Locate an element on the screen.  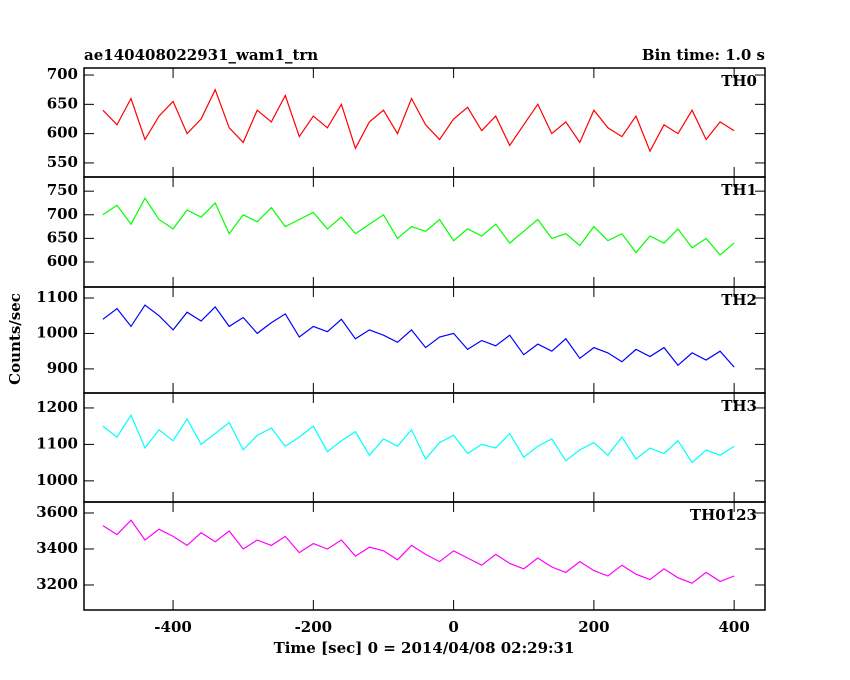
y-tick-label: 900 is located at coordinates (62, 368).